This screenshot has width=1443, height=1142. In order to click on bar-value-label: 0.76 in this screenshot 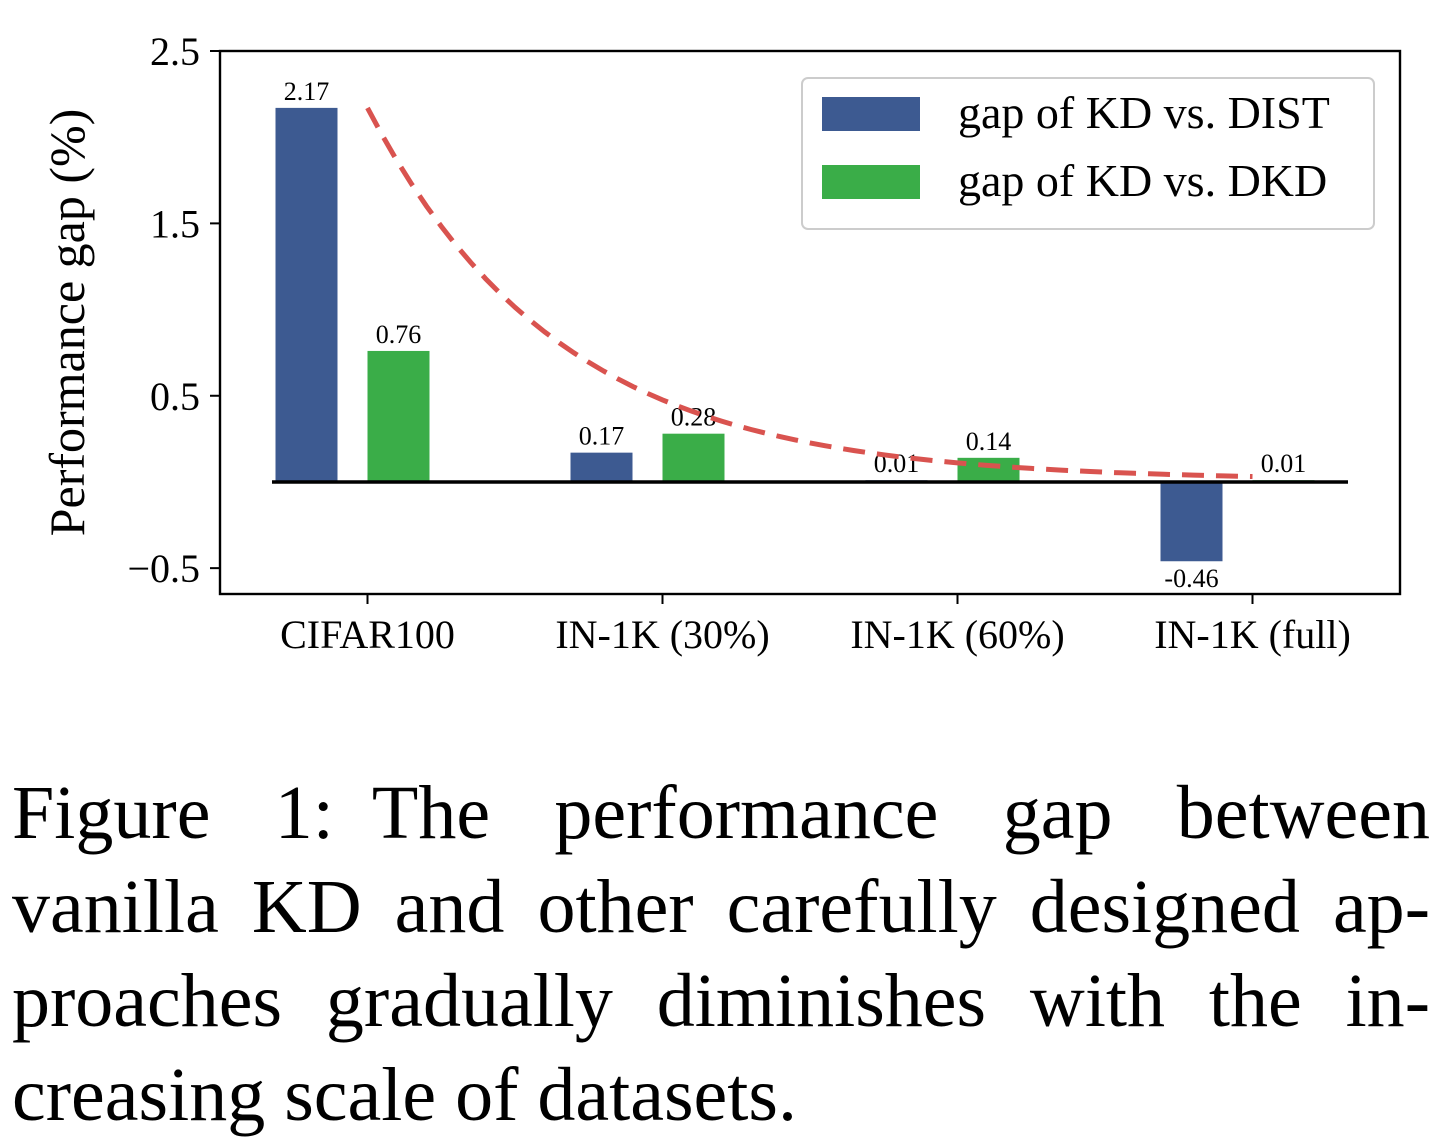, I will do `click(399, 334)`.